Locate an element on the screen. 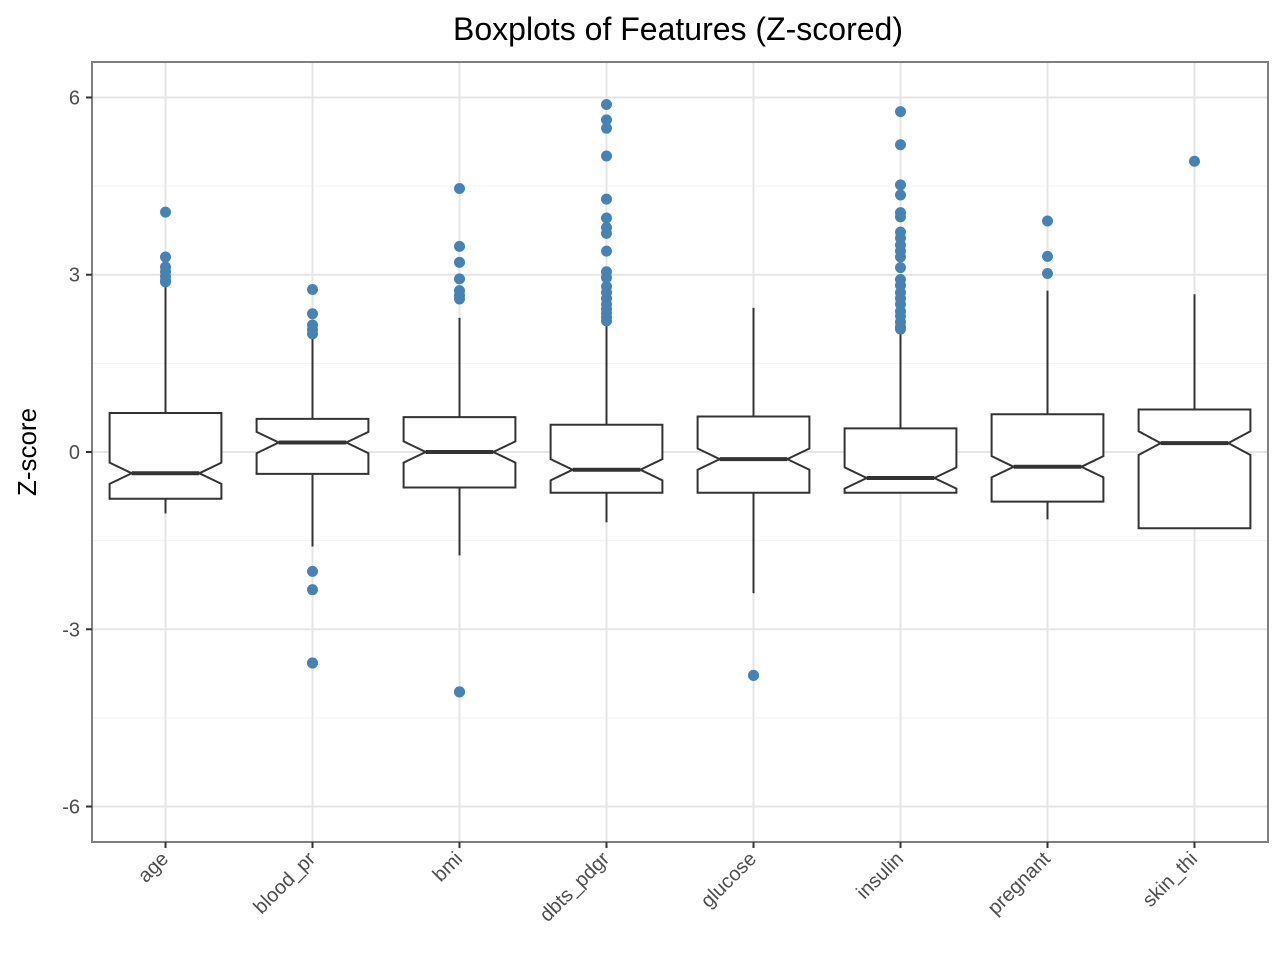  y-tick-label: 6 is located at coordinates (74, 98).